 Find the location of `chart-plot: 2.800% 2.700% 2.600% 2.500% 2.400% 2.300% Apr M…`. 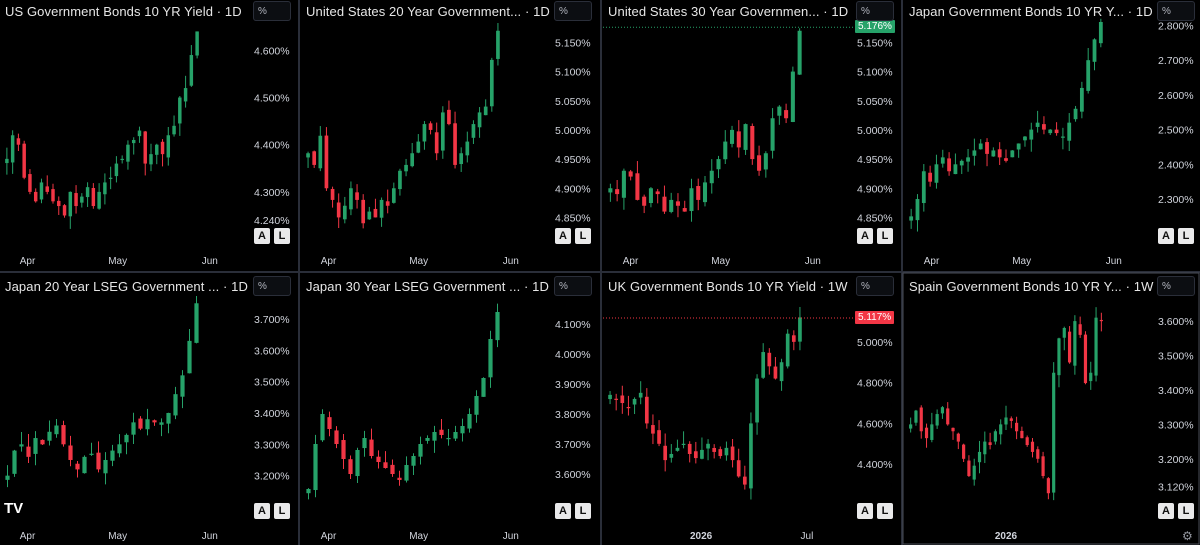

chart-plot: 2.800% 2.700% 2.600% 2.500% 2.400% 2.300% Apr M… is located at coordinates (1052, 135).